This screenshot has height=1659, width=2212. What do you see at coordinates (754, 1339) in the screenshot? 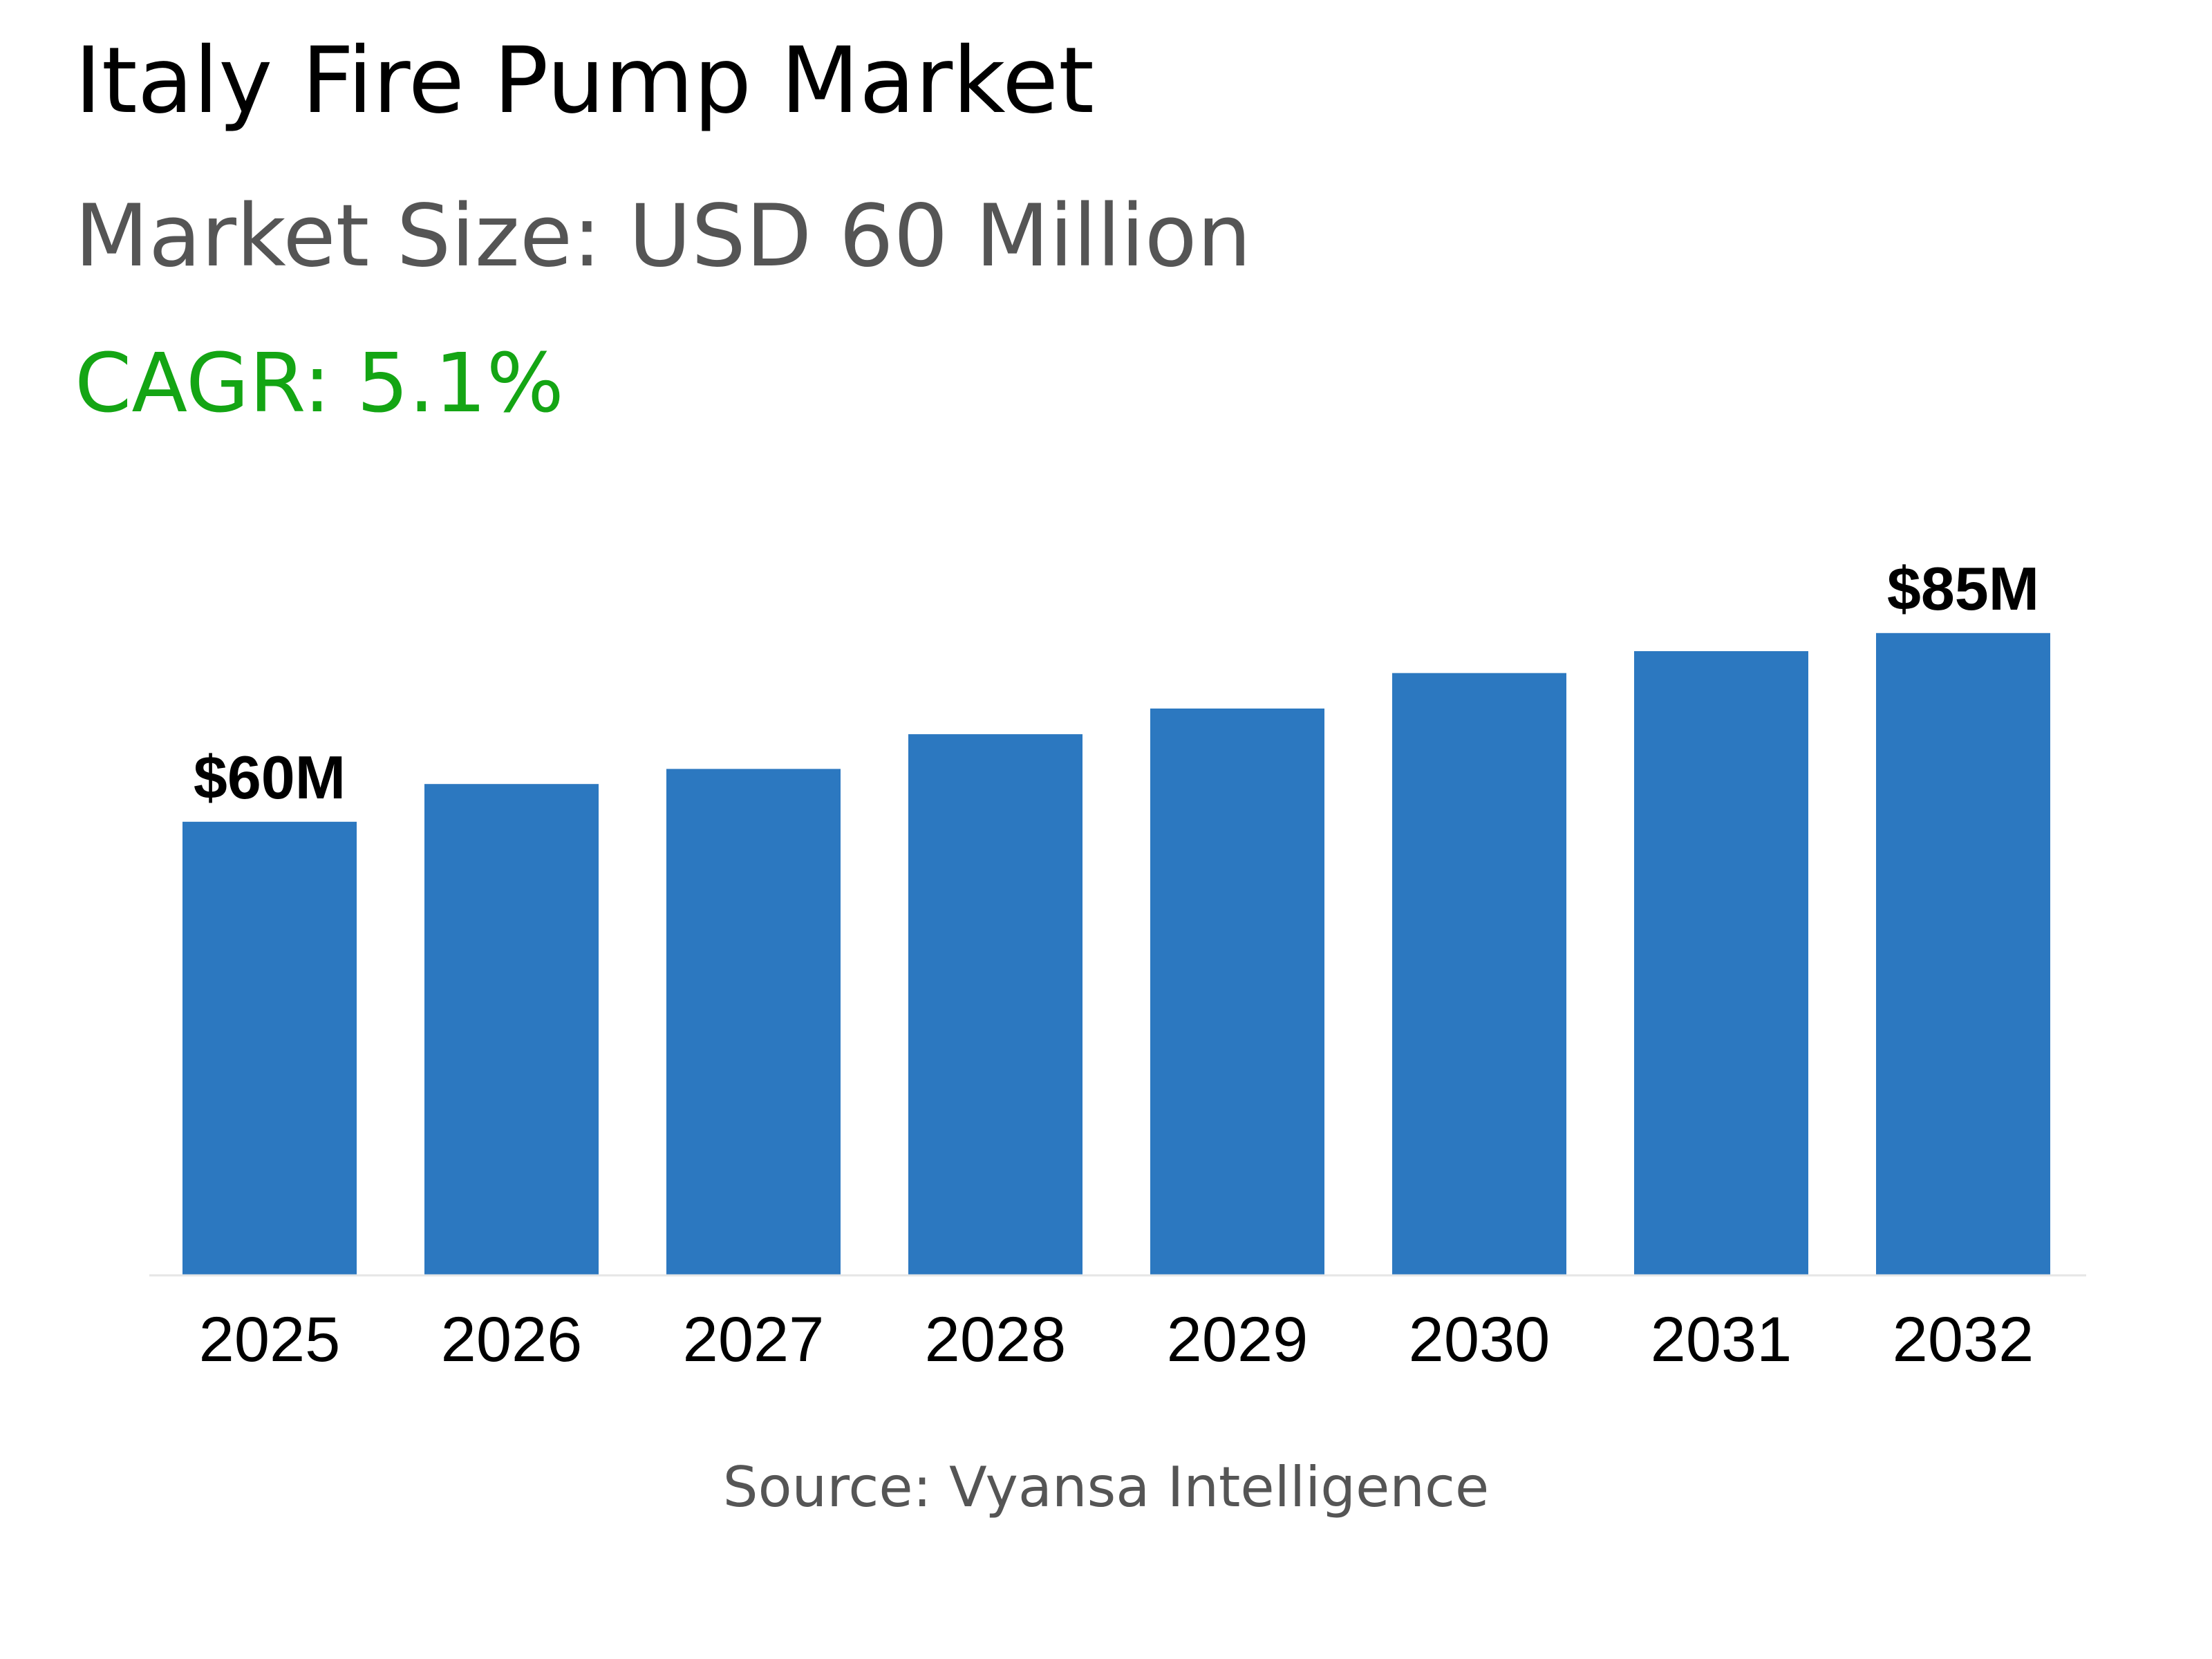
I see `x-tick-label-2027: 2027` at bounding box center [754, 1339].